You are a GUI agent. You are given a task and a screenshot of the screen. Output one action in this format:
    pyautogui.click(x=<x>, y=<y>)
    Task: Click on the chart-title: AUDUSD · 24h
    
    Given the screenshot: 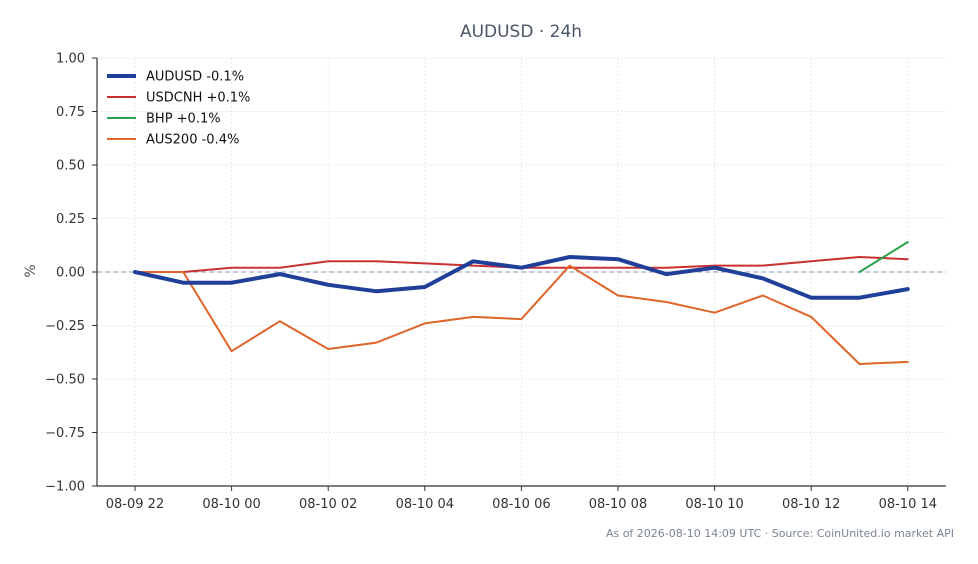 What is the action you would take?
    pyautogui.click(x=521, y=32)
    